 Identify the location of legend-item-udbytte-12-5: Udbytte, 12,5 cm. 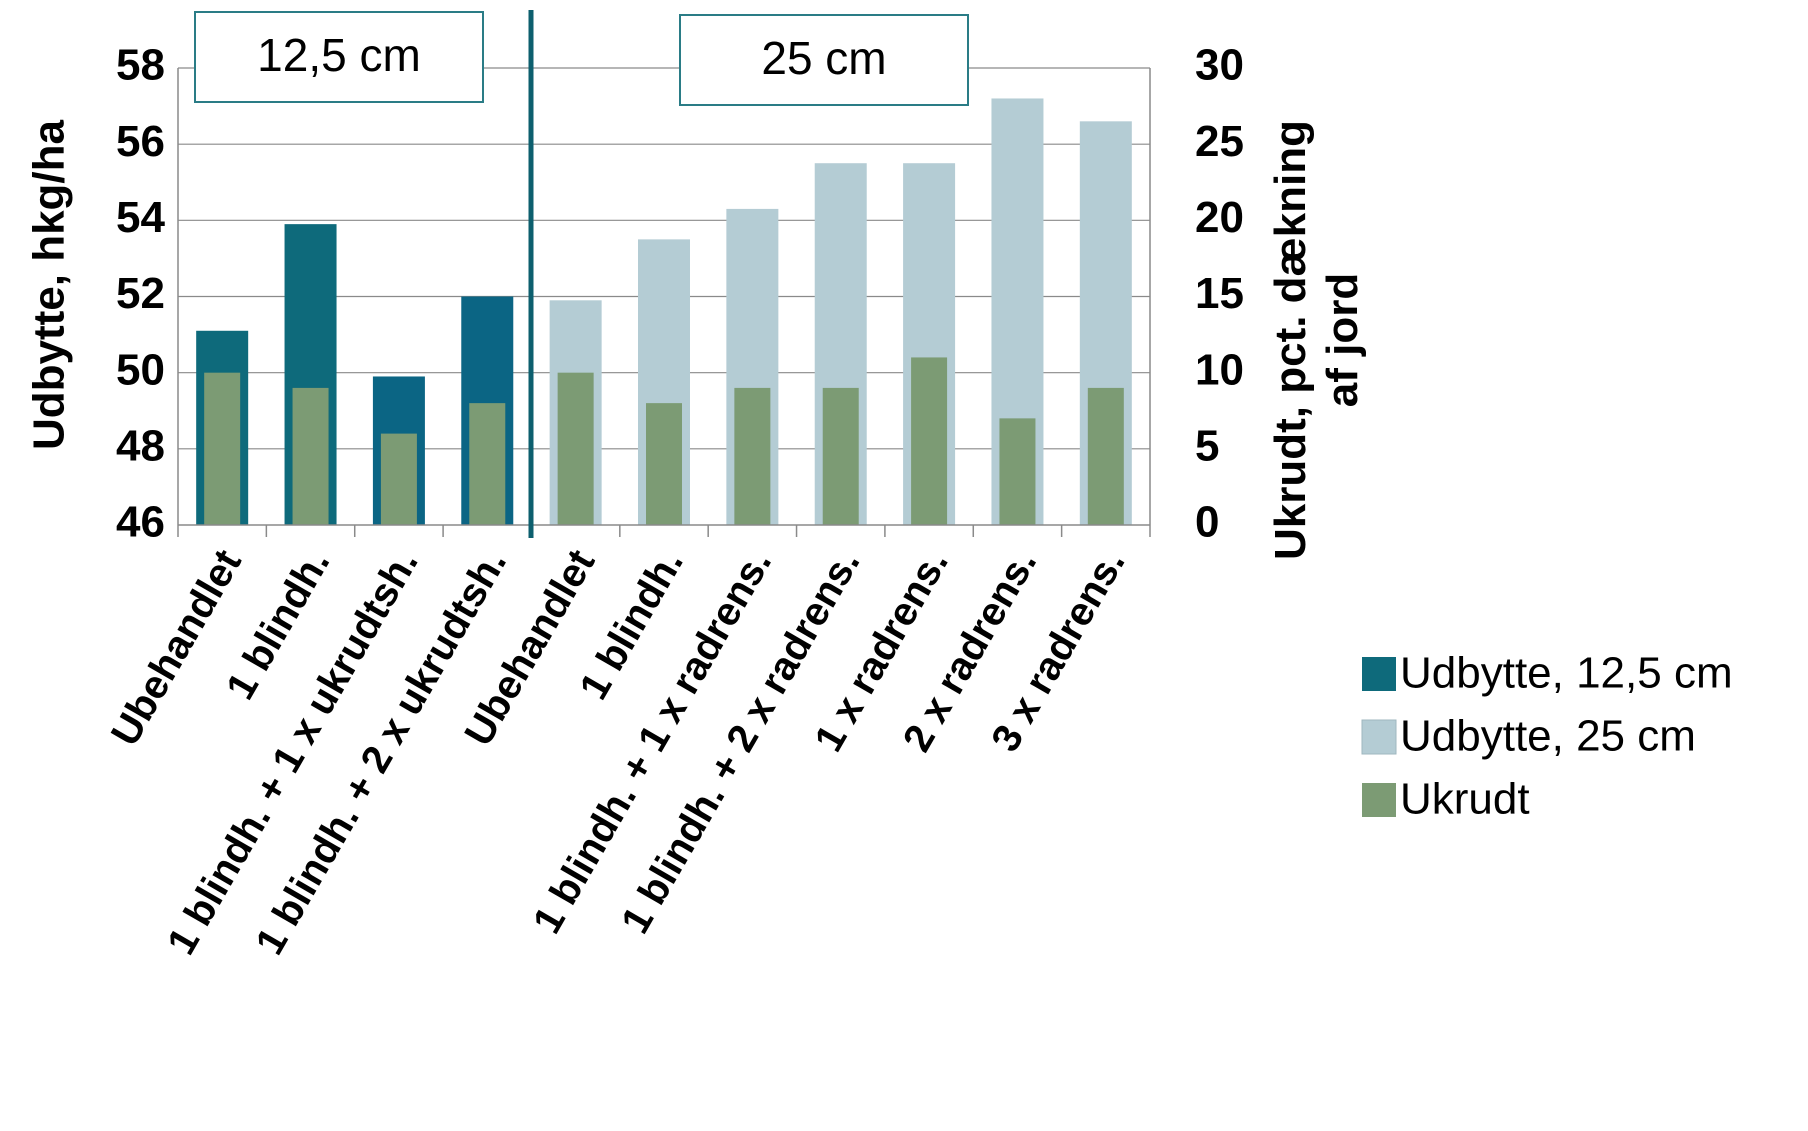
(1547, 673).